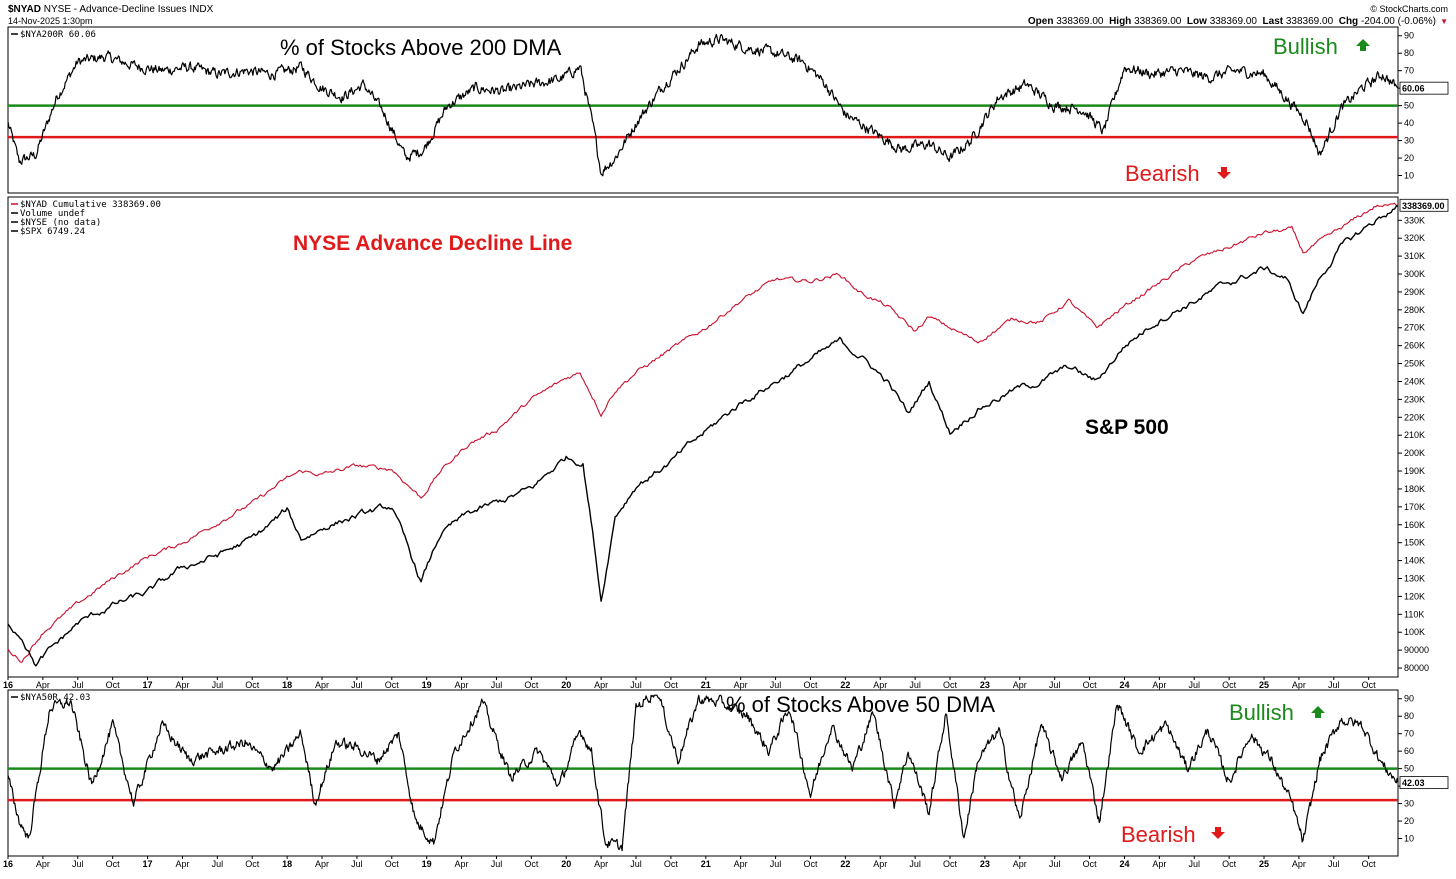 The image size is (1456, 879). Describe the element at coordinates (1414, 346) in the screenshot. I see `y-tick-label: 260K` at that location.